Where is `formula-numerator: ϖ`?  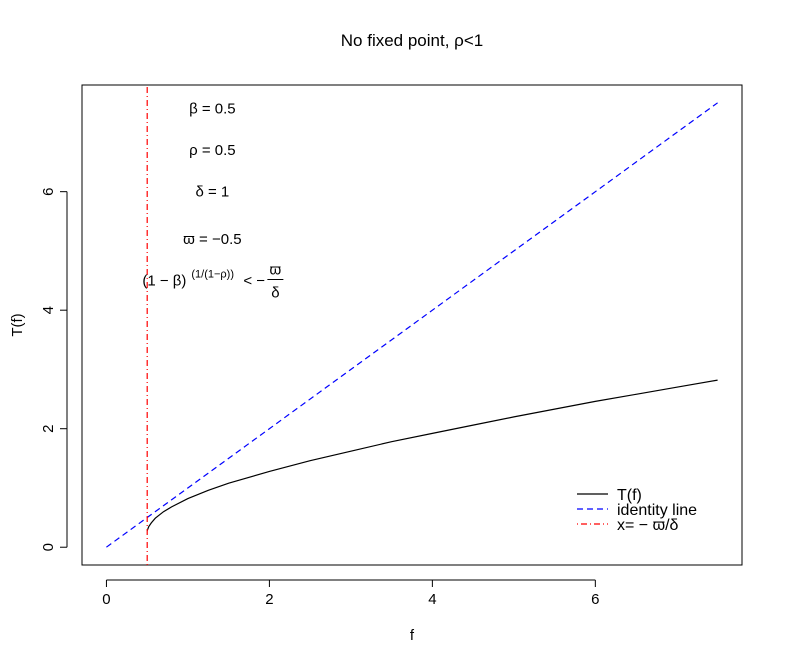
formula-numerator: ϖ is located at coordinates (276, 270).